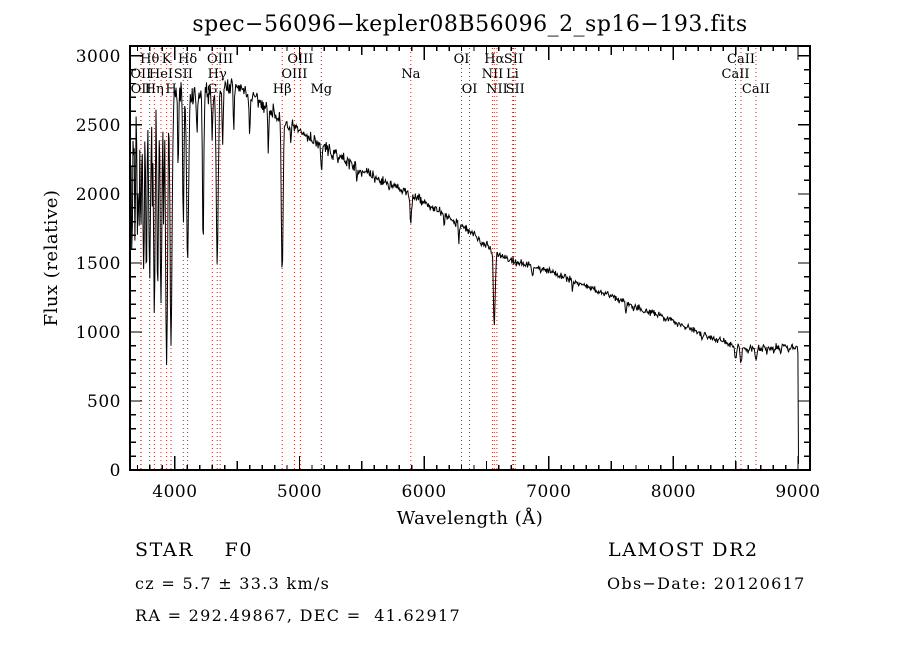 The image size is (900, 650). Describe the element at coordinates (167, 59) in the screenshot. I see `svg-text: K` at that location.